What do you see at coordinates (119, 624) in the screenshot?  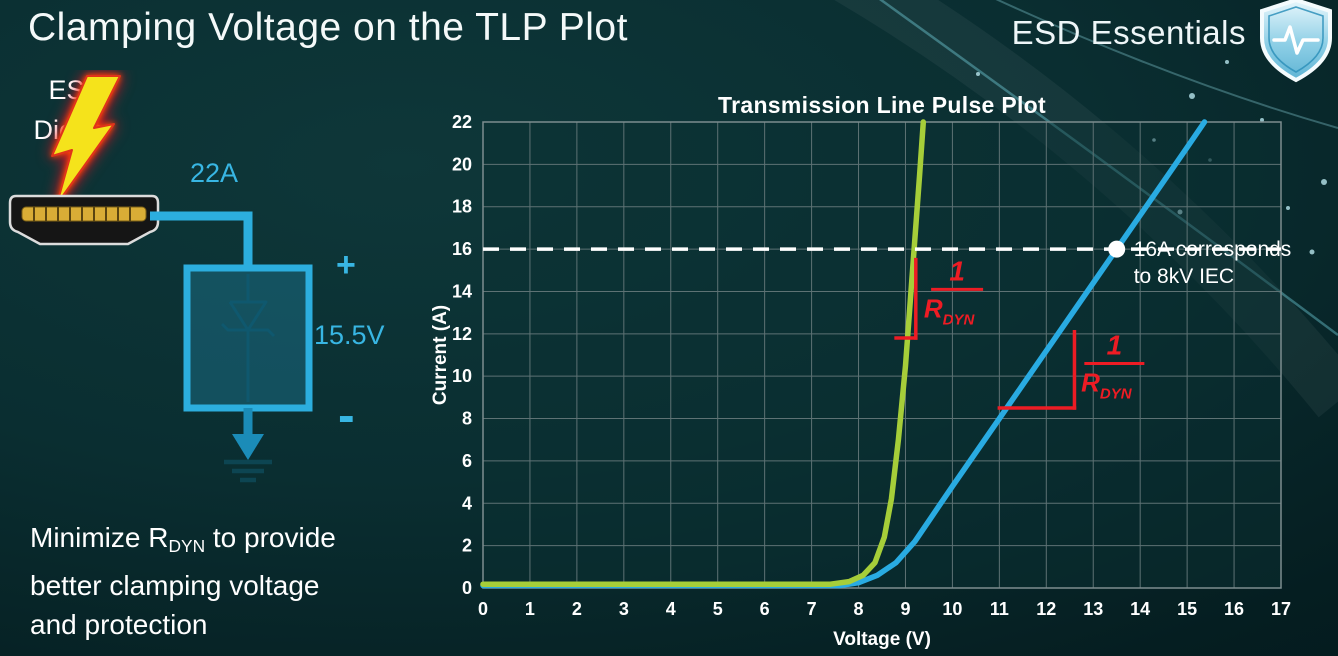 I see `takeaway-line3: and protection` at bounding box center [119, 624].